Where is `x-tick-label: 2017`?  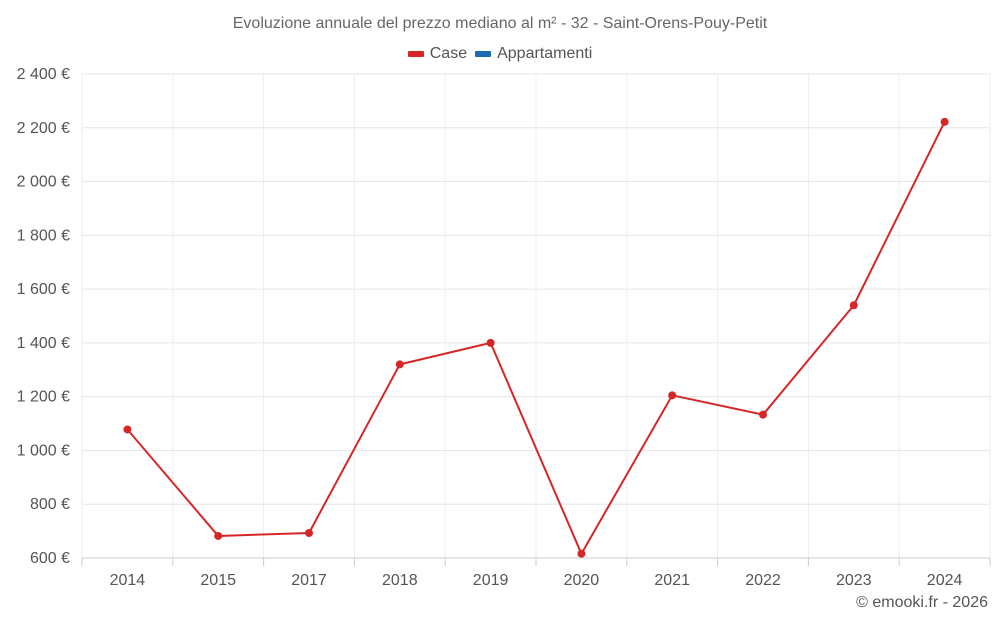 x-tick-label: 2017 is located at coordinates (309, 580).